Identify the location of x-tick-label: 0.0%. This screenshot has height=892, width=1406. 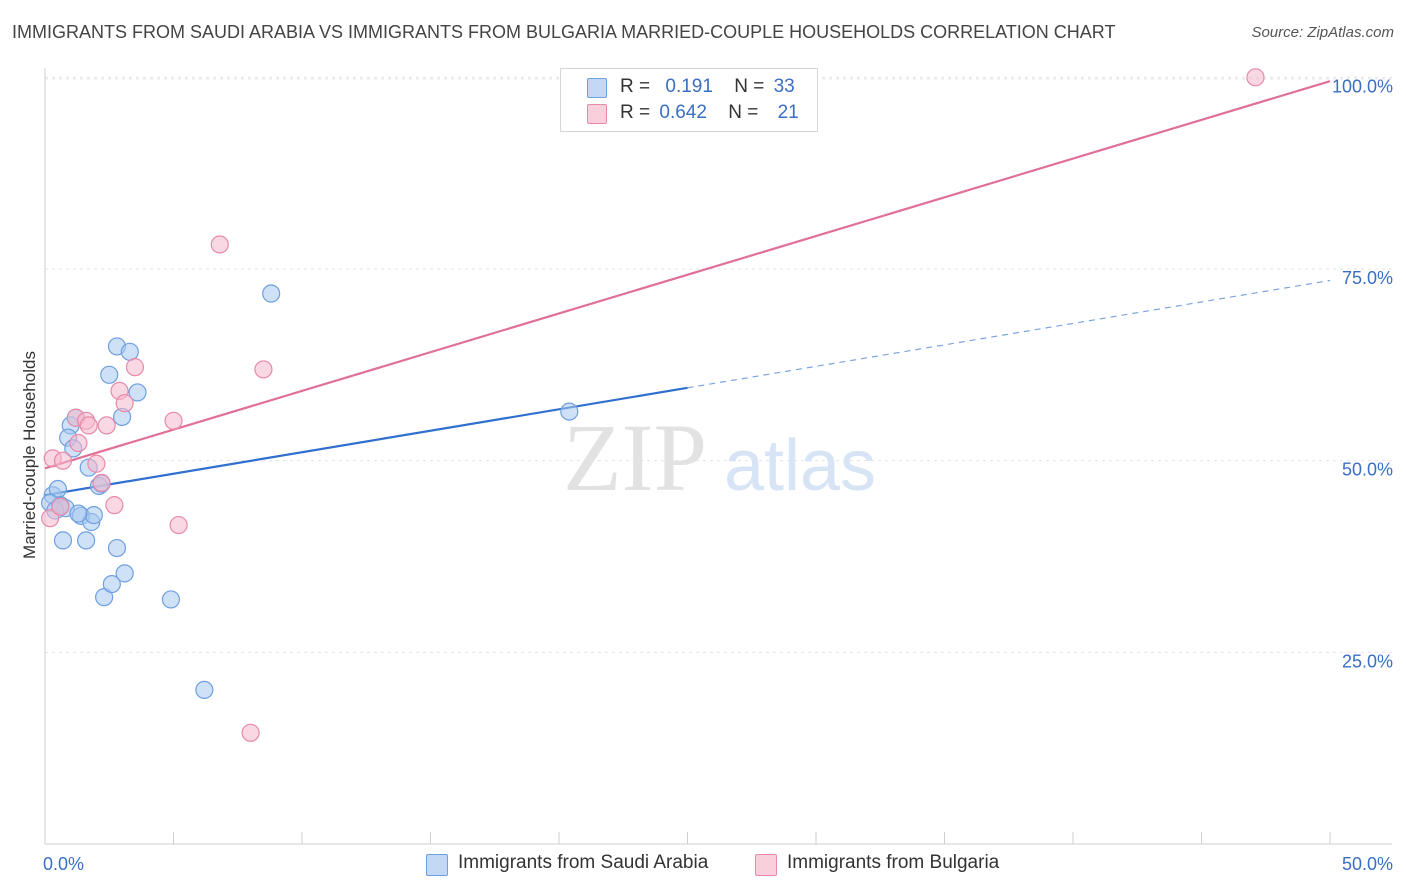
(63, 864).